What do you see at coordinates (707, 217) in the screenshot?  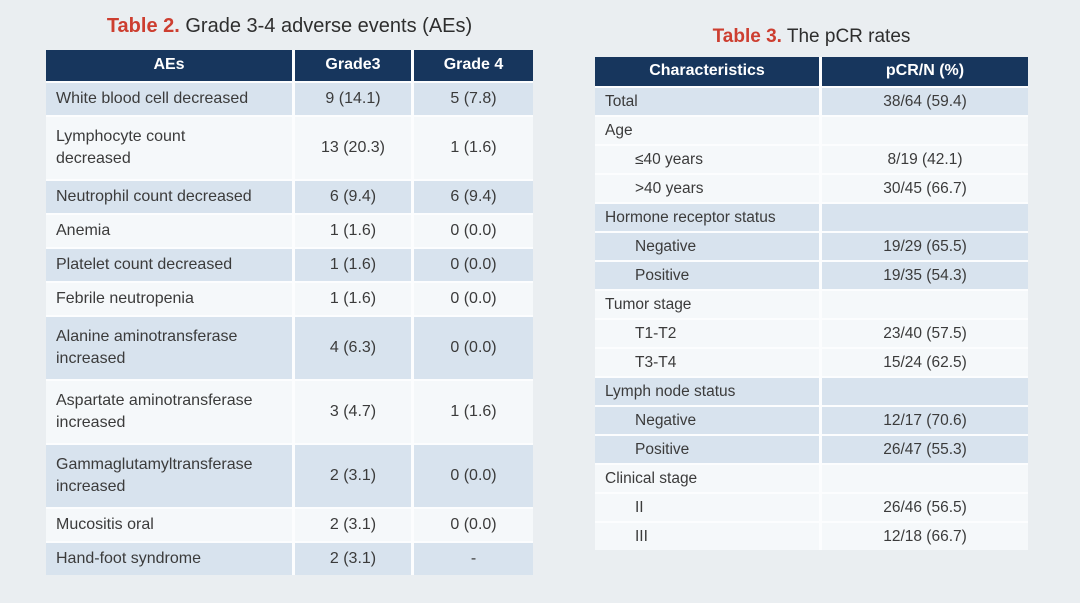 I see `characteristic-cell: Hormone receptor status` at bounding box center [707, 217].